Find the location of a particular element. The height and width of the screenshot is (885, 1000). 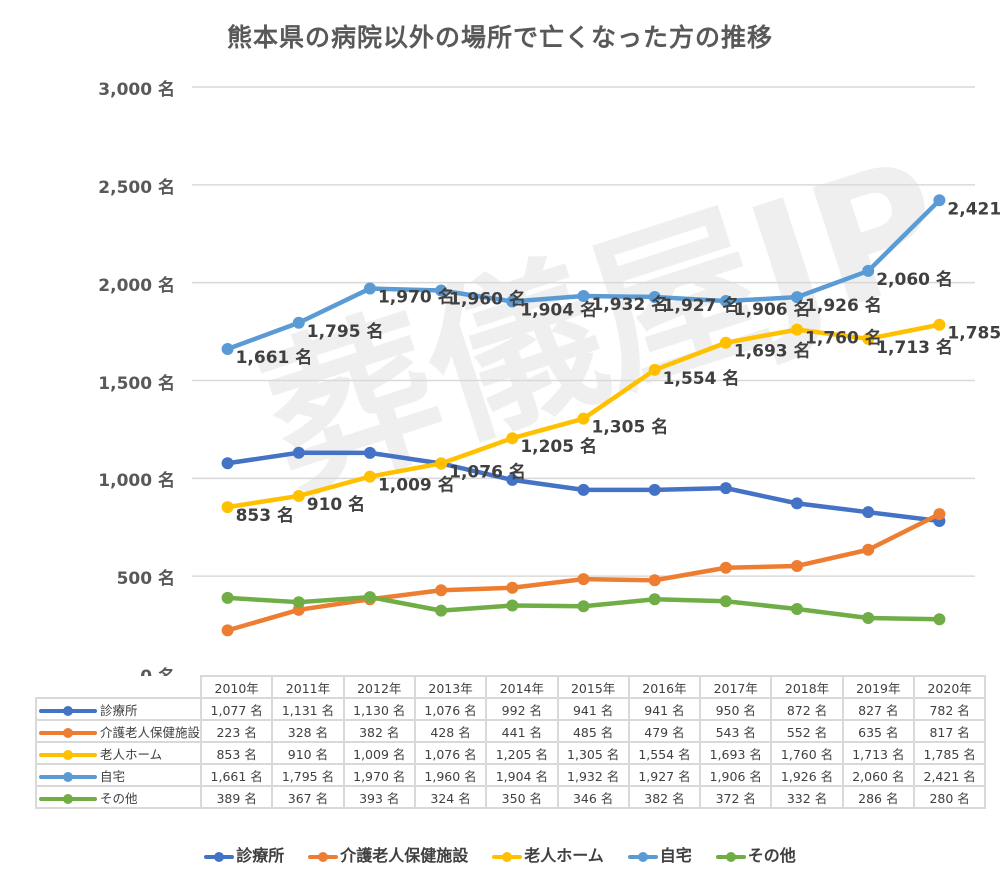

data-label: 2,421 名 is located at coordinates (973, 208).